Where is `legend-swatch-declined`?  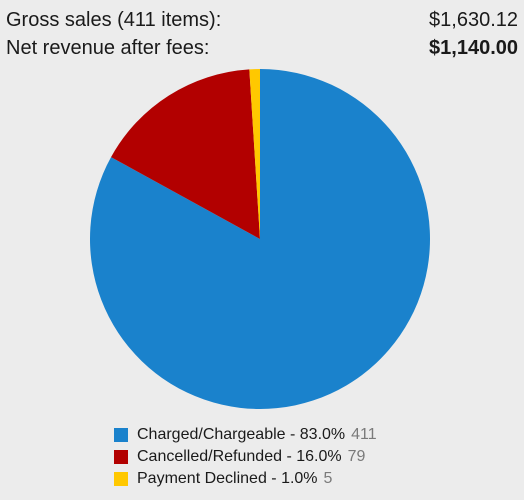
legend-swatch-declined is located at coordinates (121, 479).